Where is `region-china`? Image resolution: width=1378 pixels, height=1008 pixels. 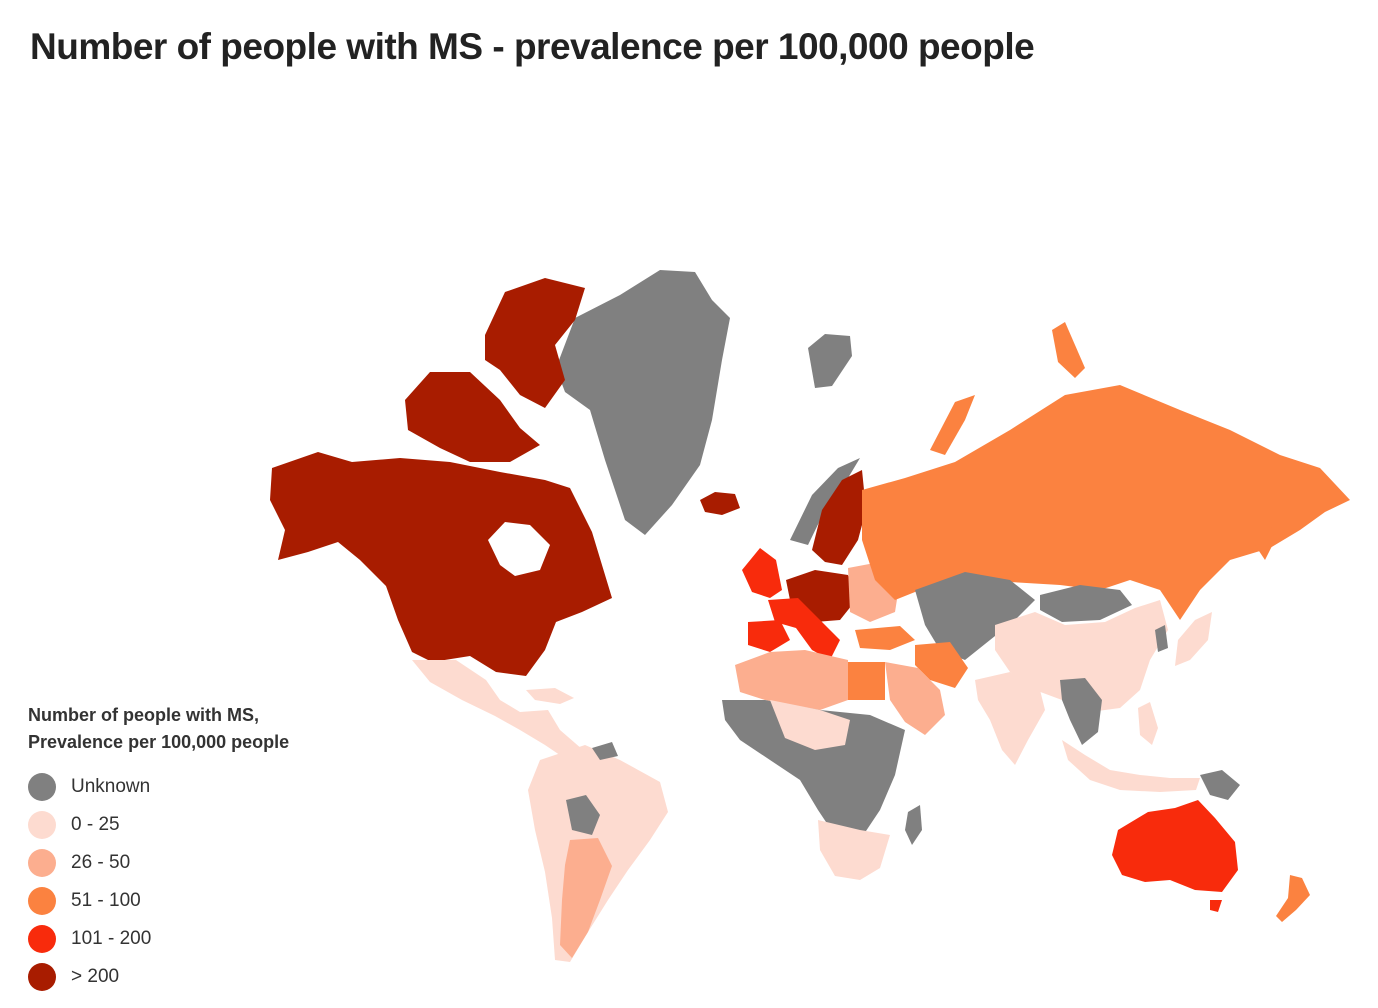
region-china is located at coordinates (1081, 656).